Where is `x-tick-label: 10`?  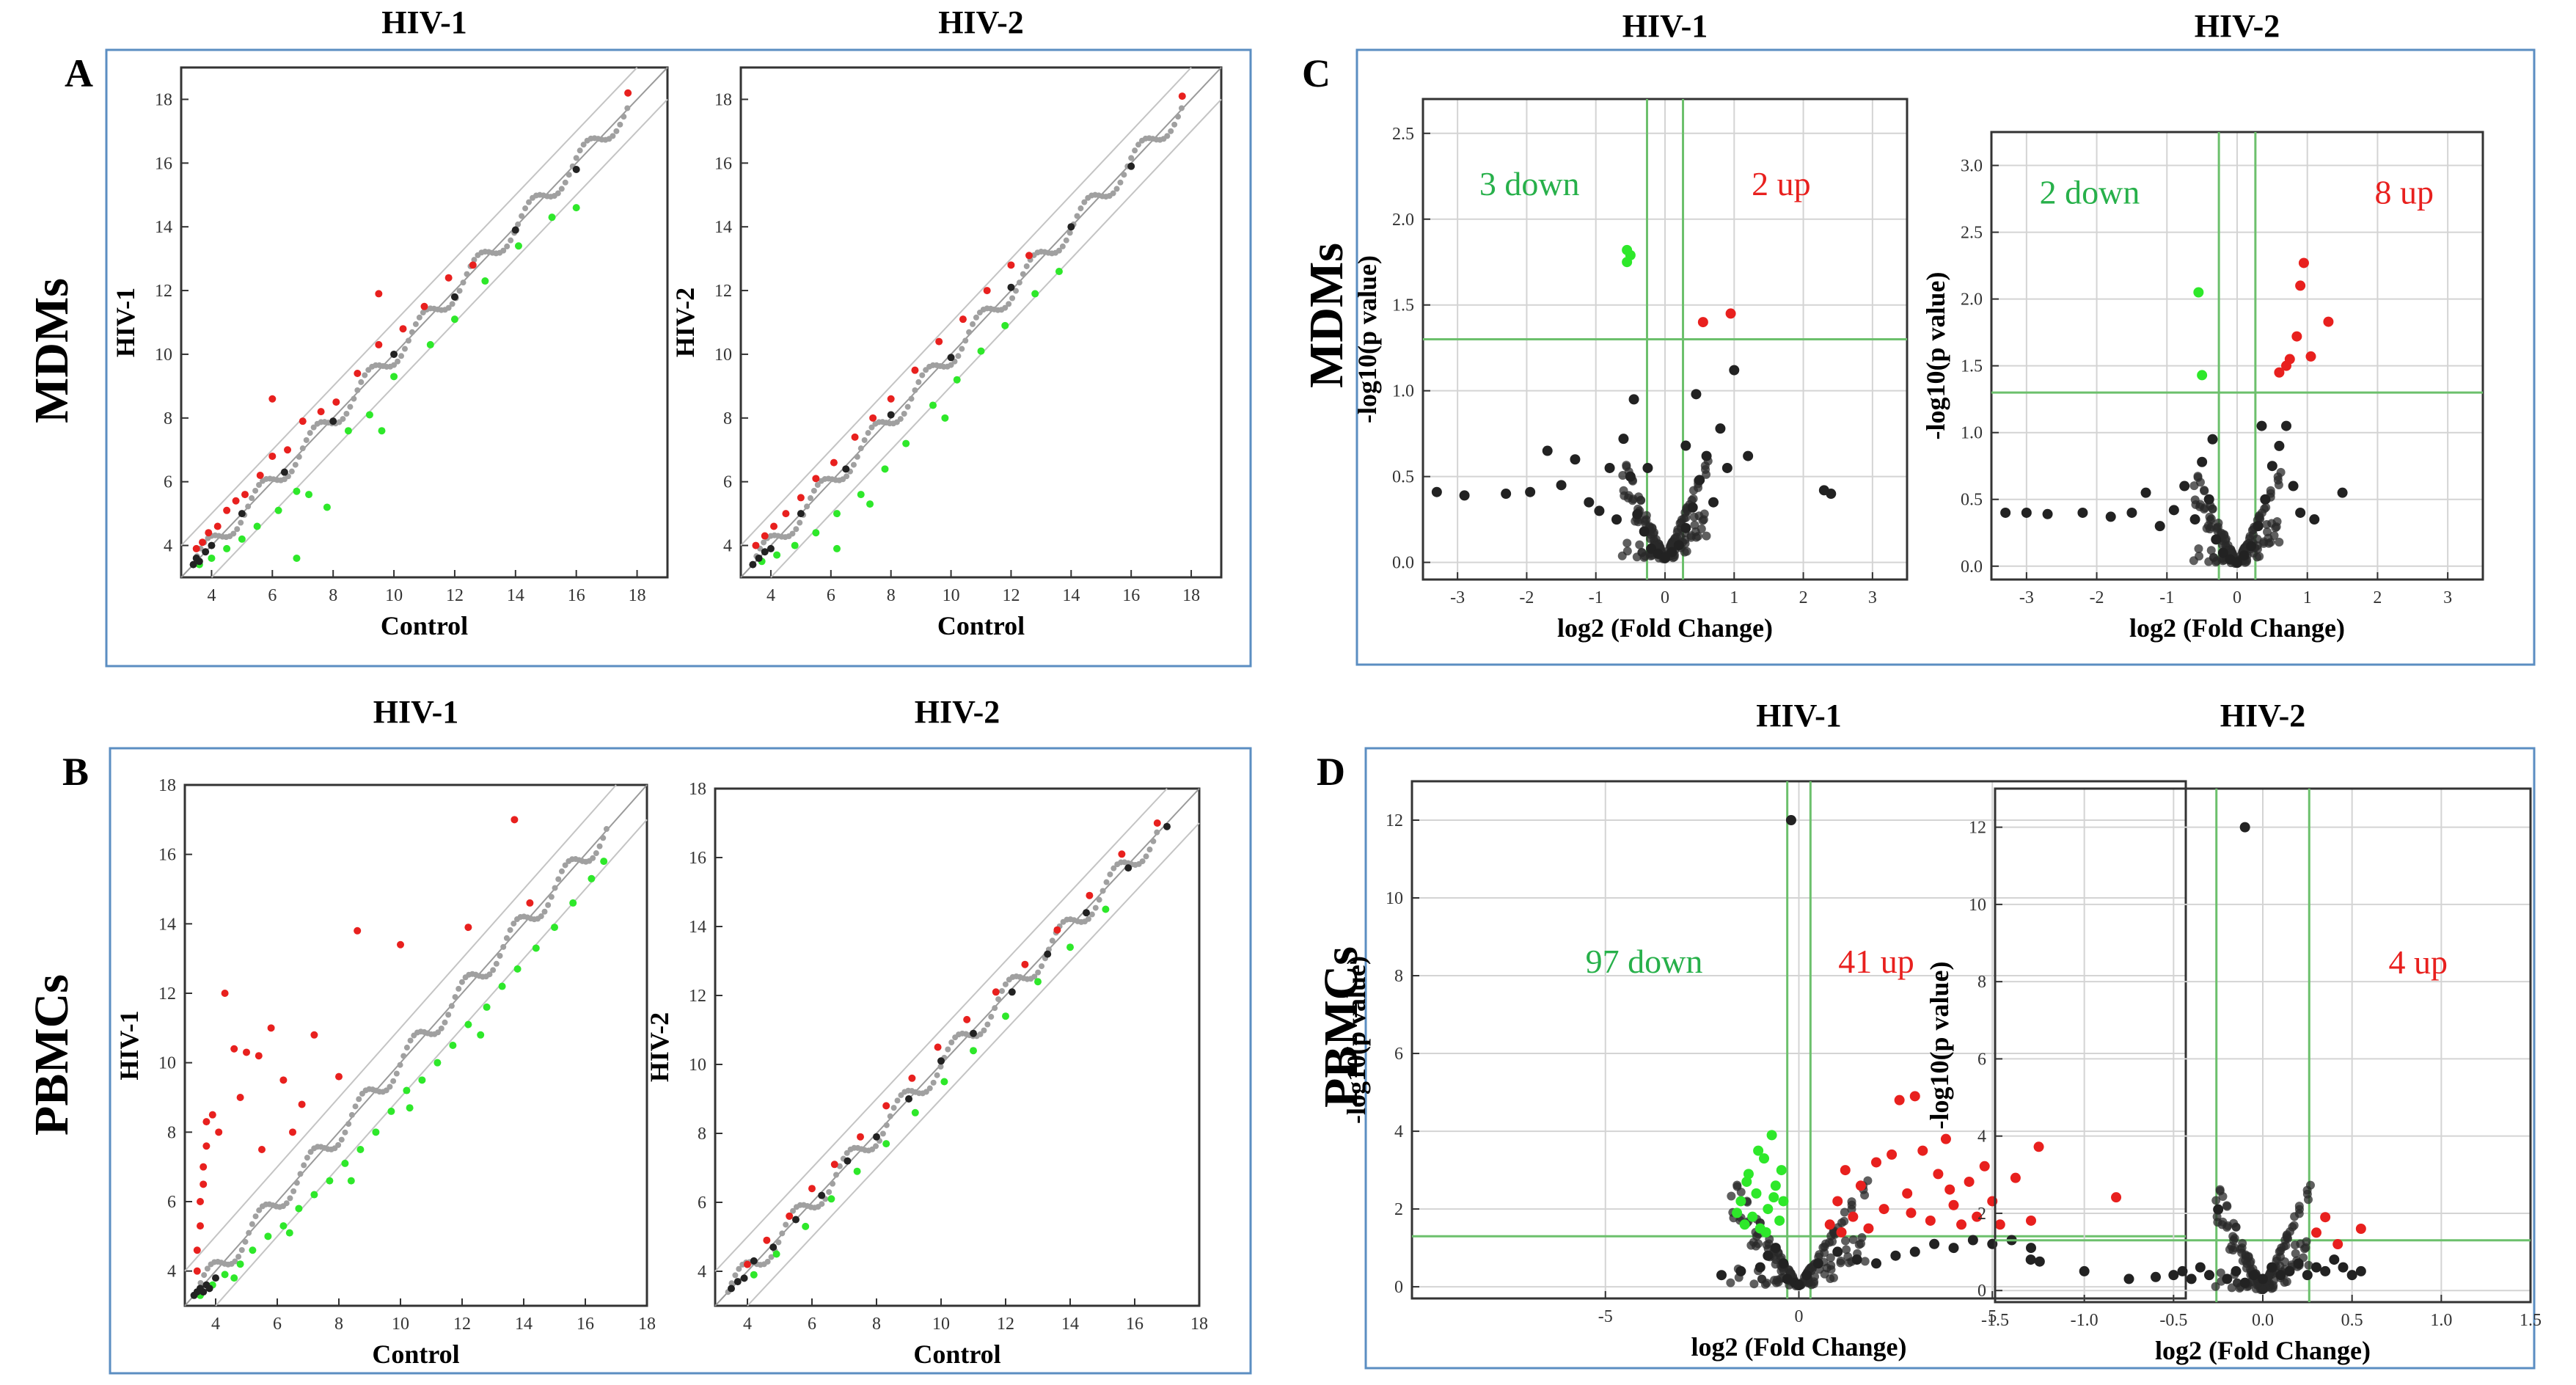
x-tick-label: 10 is located at coordinates (941, 1324).